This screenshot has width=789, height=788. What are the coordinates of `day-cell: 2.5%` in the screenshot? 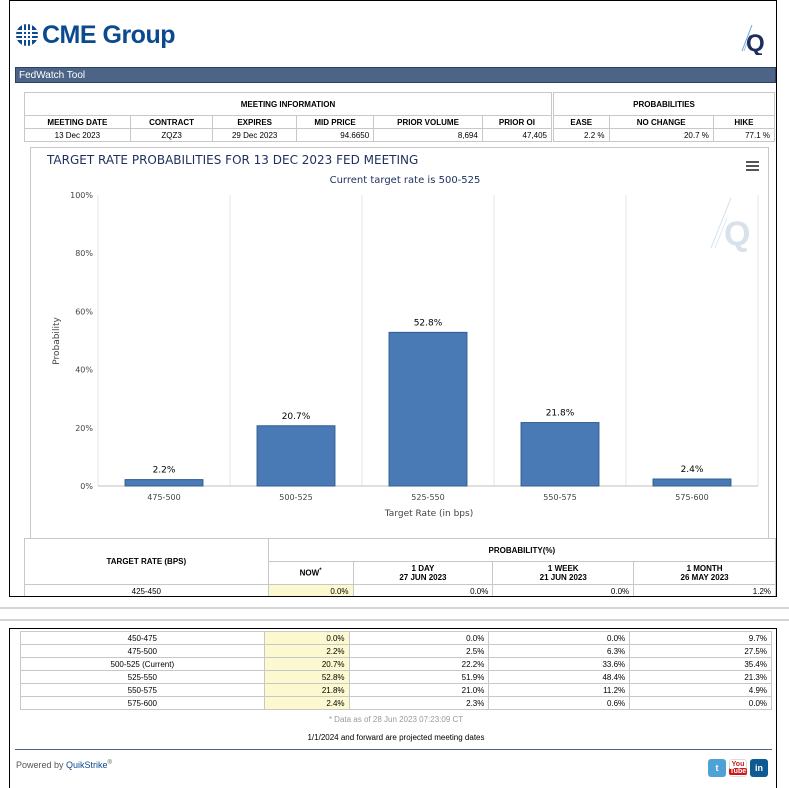 It's located at (419, 651).